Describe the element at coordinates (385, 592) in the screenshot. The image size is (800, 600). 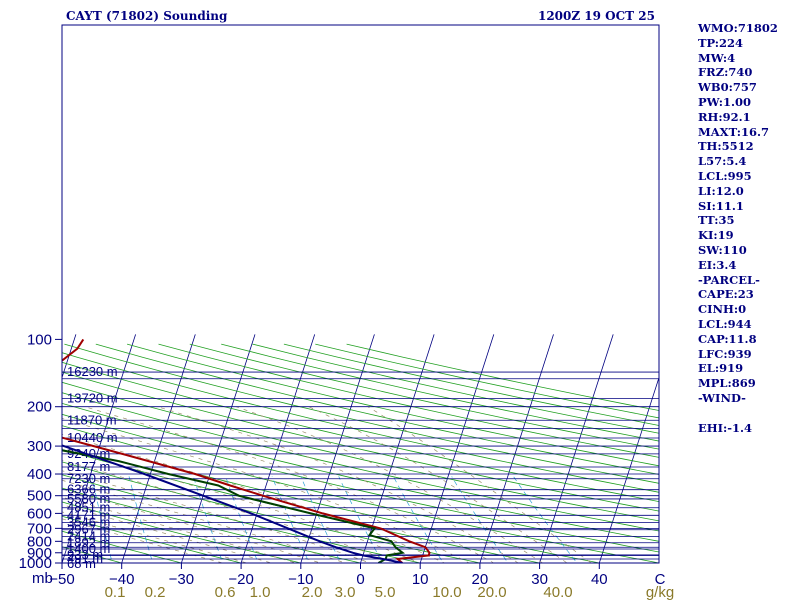
I see `mixing-ratio-tick-label: 5.0` at that location.